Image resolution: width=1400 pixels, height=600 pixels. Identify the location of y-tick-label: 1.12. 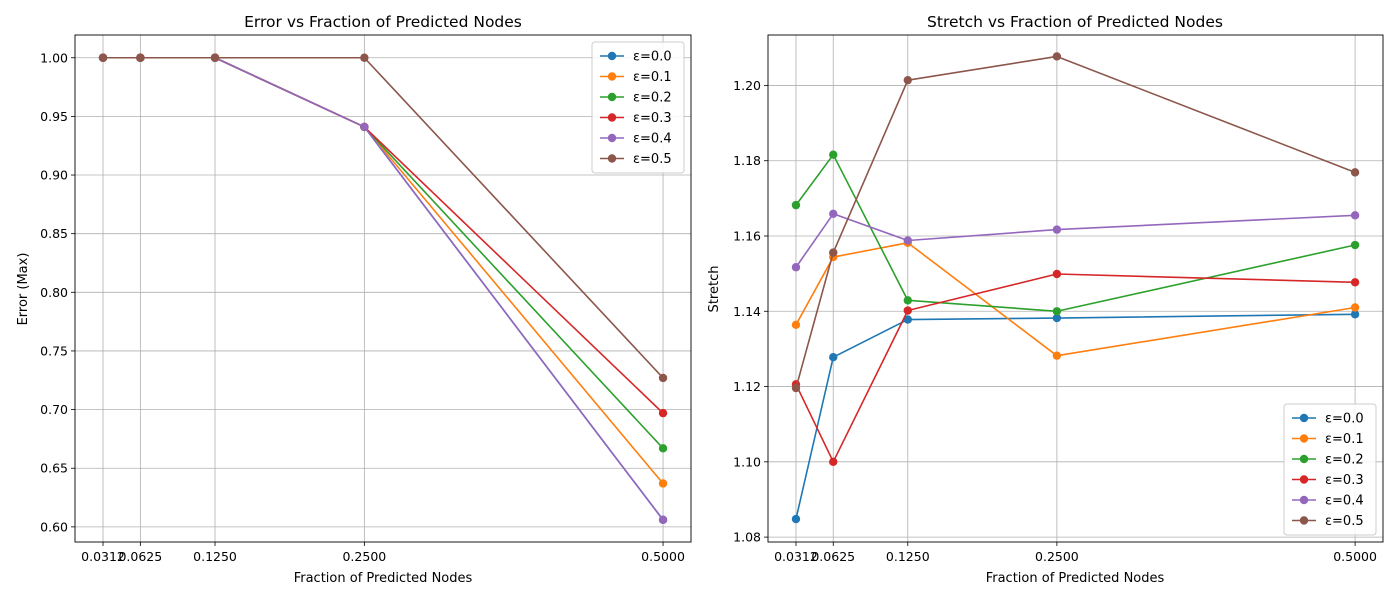
(747, 386).